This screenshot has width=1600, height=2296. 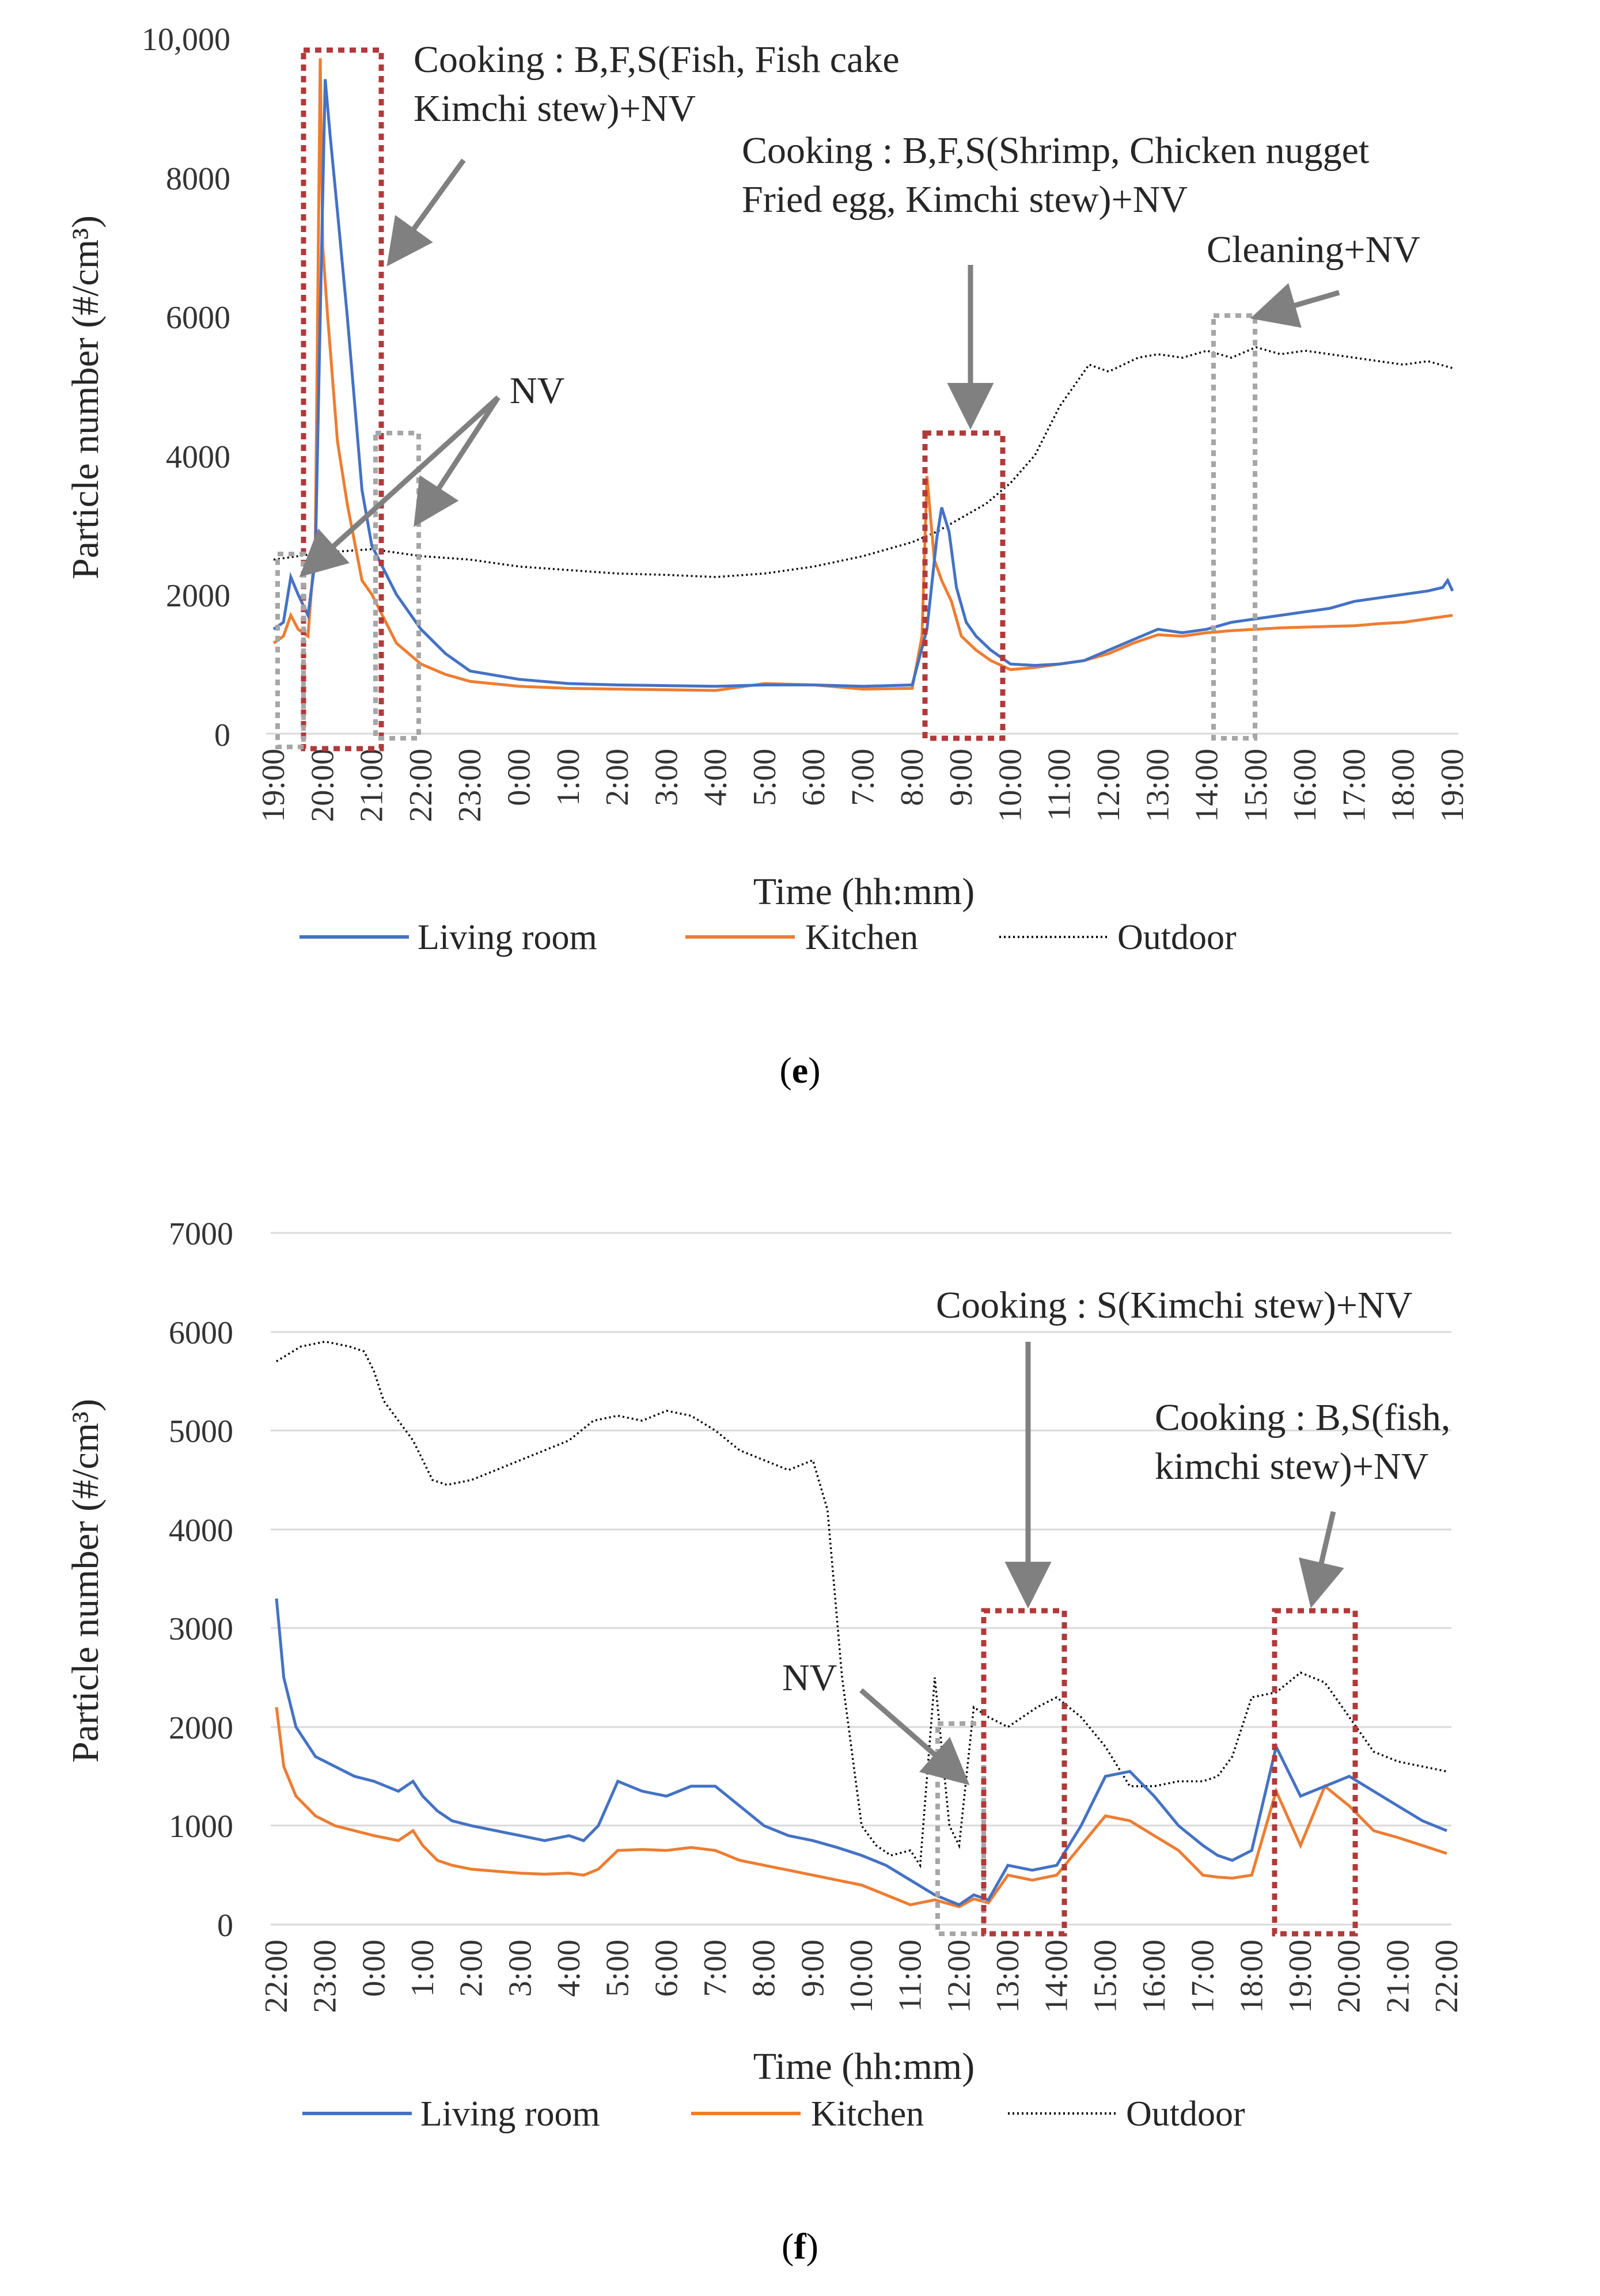 What do you see at coordinates (519, 778) in the screenshot?
I see `chart-e-x-tick: 0:00` at bounding box center [519, 778].